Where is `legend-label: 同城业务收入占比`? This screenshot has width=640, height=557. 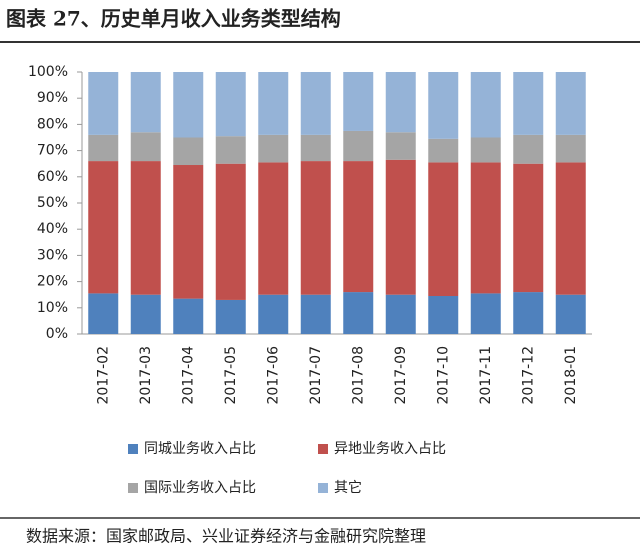
legend-label: 同城业务收入占比 is located at coordinates (200, 449).